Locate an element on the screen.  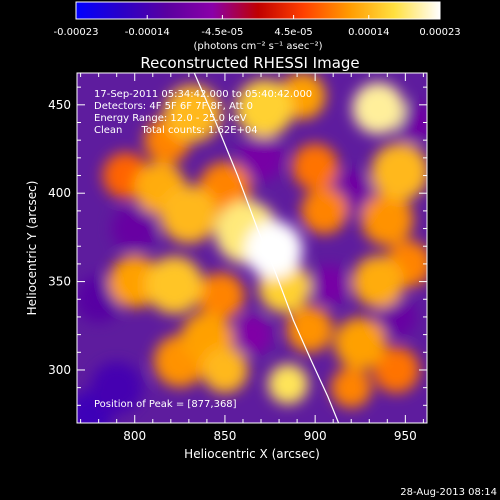
x-tick-label: 800 is located at coordinates (134, 436).